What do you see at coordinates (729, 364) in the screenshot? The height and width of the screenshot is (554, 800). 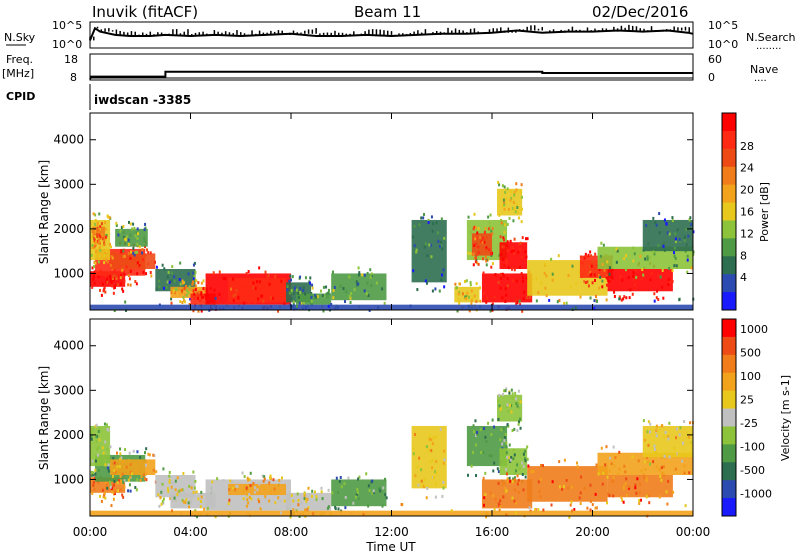 I see `colorbar-segment` at bounding box center [729, 364].